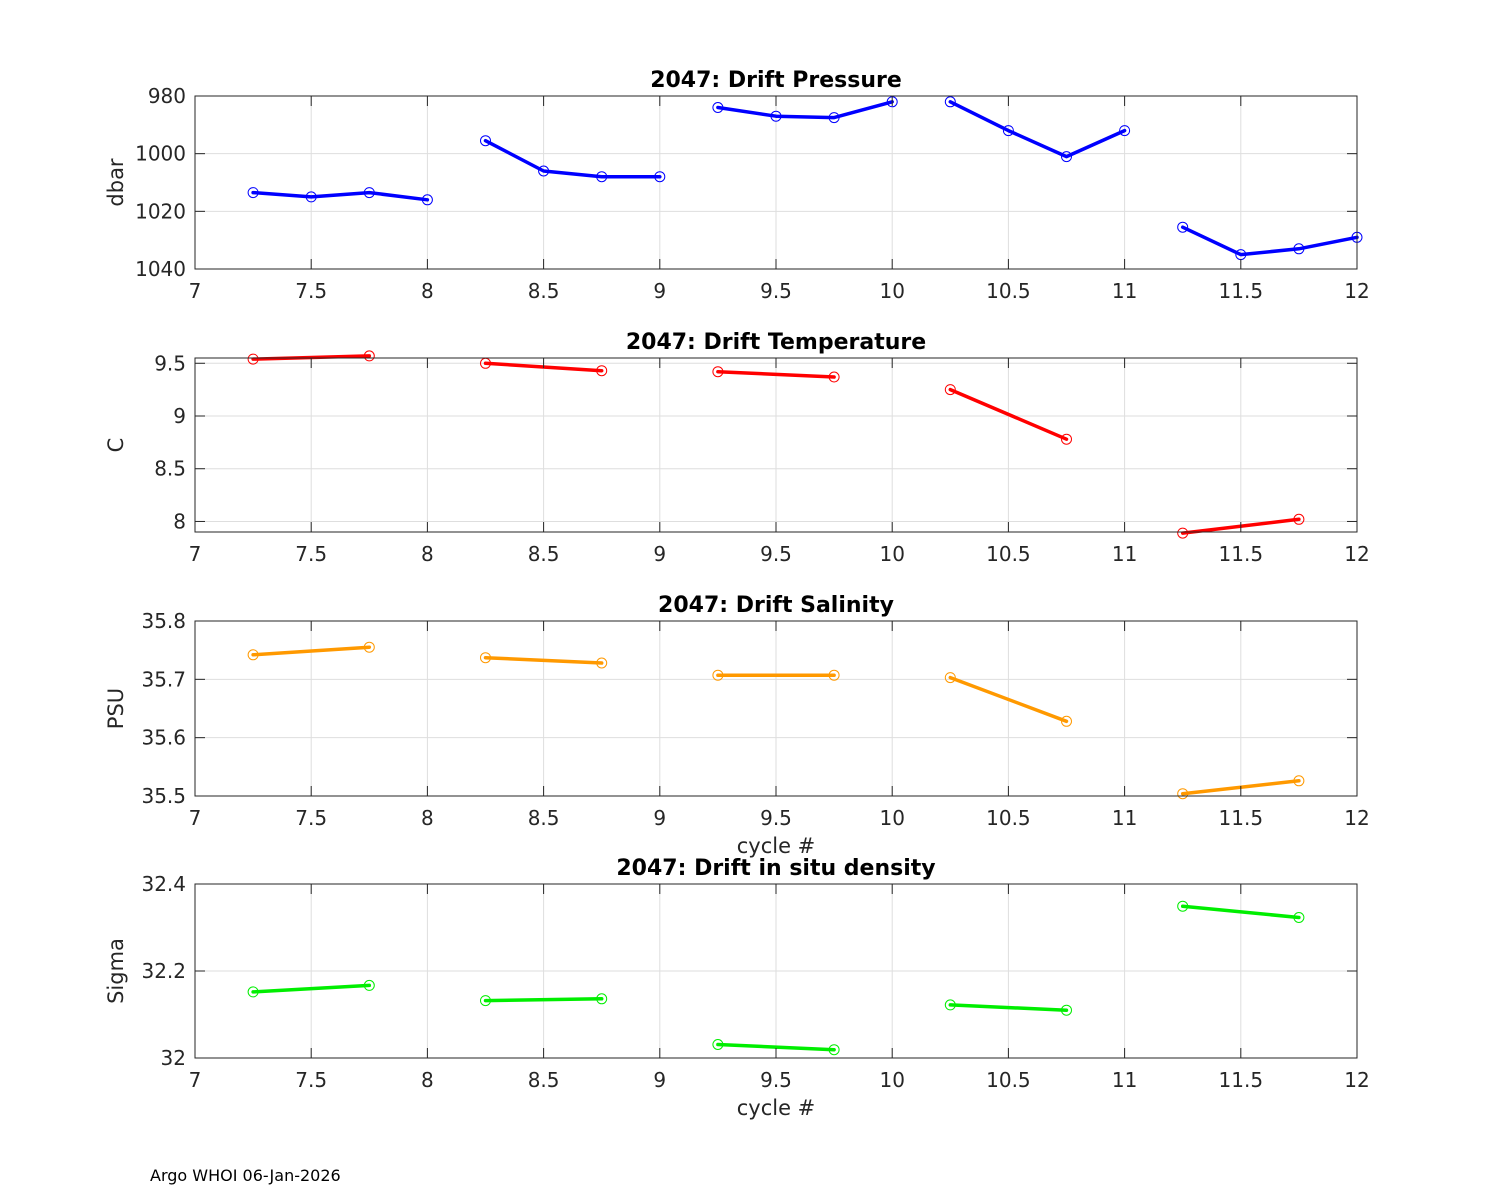  What do you see at coordinates (891, 554) in the screenshot?
I see `temperature-x-tick-label: 10` at bounding box center [891, 554].